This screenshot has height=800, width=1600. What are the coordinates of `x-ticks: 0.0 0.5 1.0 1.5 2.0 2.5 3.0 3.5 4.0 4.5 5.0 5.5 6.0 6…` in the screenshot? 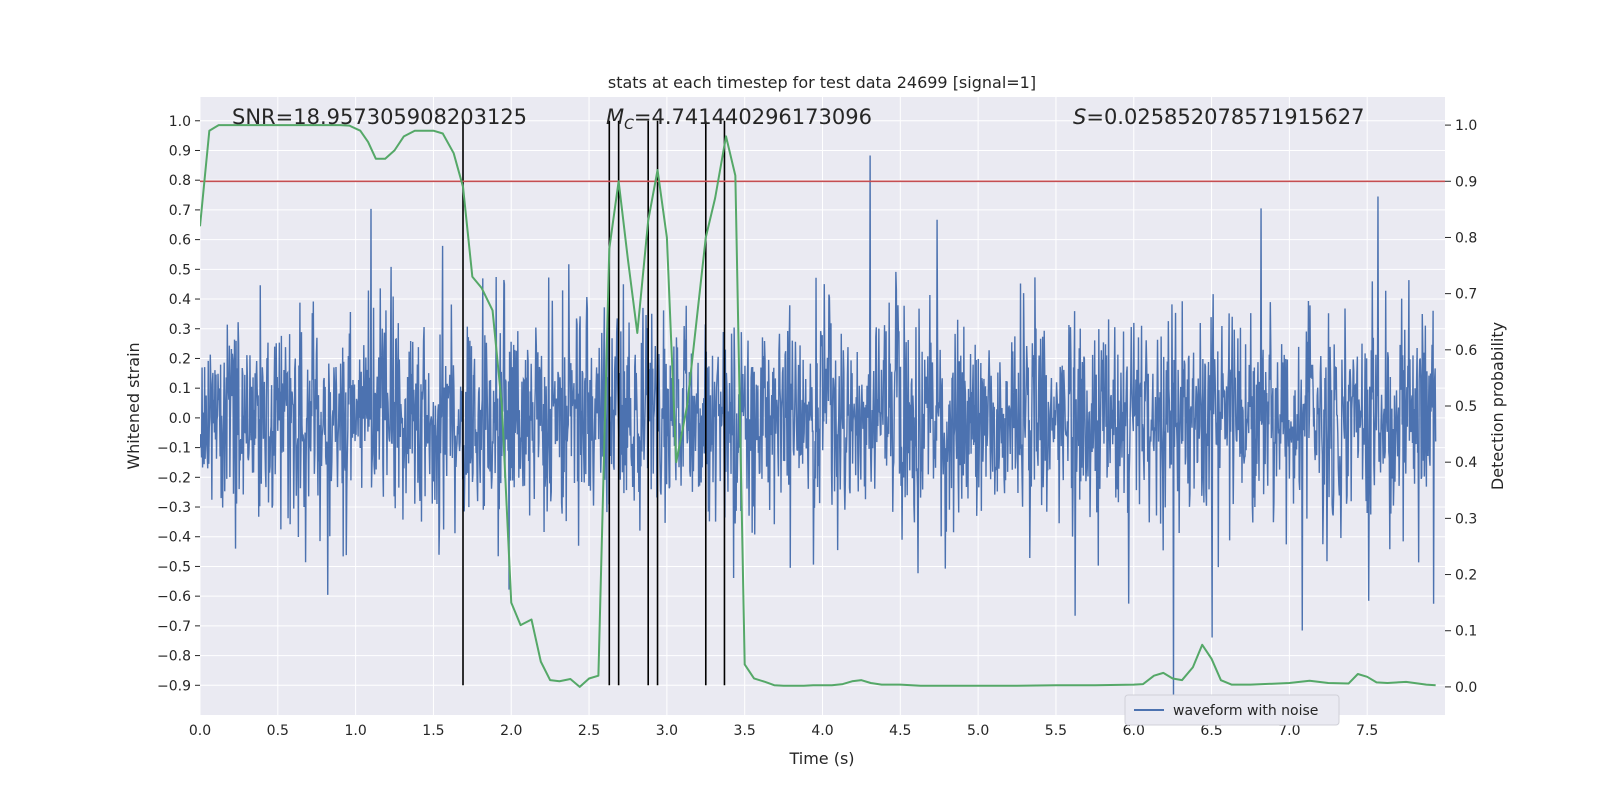 It's located at (783, 731).